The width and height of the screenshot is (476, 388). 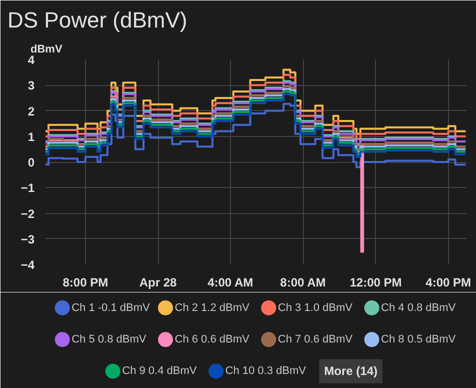 What do you see at coordinates (212, 308) in the screenshot?
I see `legend-label: Ch 2 1.2 dBmV` at bounding box center [212, 308].